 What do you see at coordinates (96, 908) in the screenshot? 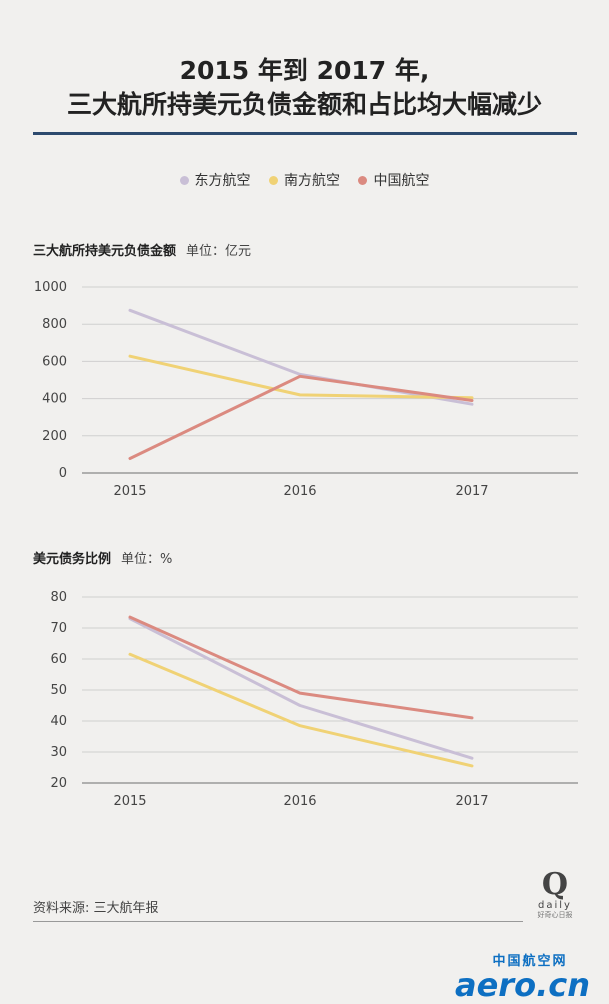
I see `source-note: 资料来源: 三大航年报` at bounding box center [96, 908].